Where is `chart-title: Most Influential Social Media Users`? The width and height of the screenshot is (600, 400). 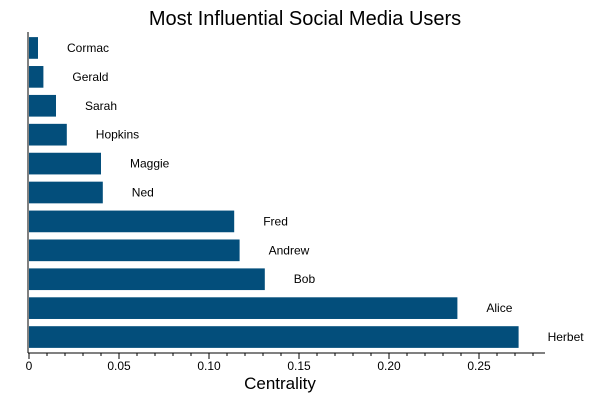 chart-title: Most Influential Social Media Users is located at coordinates (305, 19).